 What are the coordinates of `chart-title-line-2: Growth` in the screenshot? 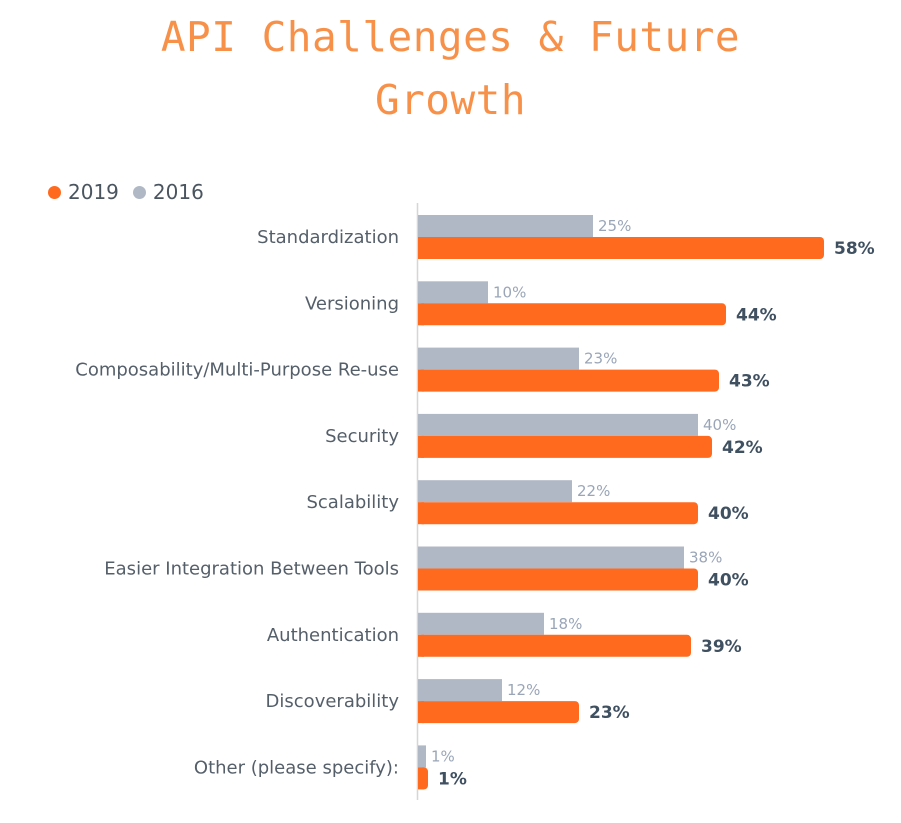 It's located at (450, 100).